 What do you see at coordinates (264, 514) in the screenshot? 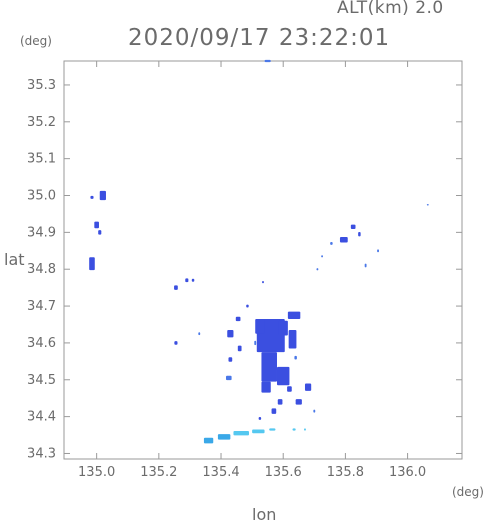
I see `x-axis-label: lon` at bounding box center [264, 514].